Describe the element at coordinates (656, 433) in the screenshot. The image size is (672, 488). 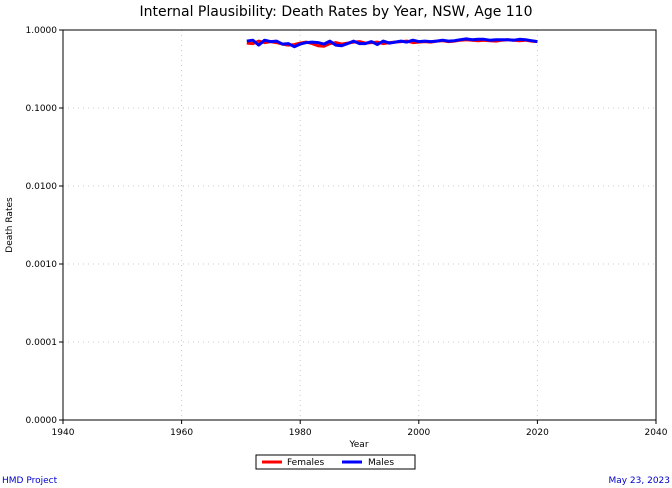
I see `x-tick-label: 2040` at that location.